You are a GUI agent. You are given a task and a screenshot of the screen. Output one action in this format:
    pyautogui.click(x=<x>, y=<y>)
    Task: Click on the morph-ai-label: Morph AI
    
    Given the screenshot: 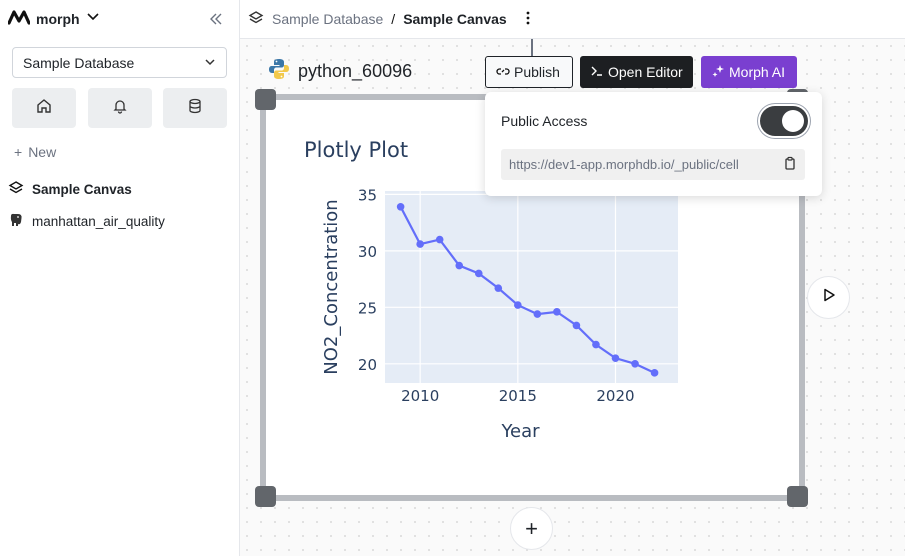 What is the action you would take?
    pyautogui.click(x=757, y=72)
    